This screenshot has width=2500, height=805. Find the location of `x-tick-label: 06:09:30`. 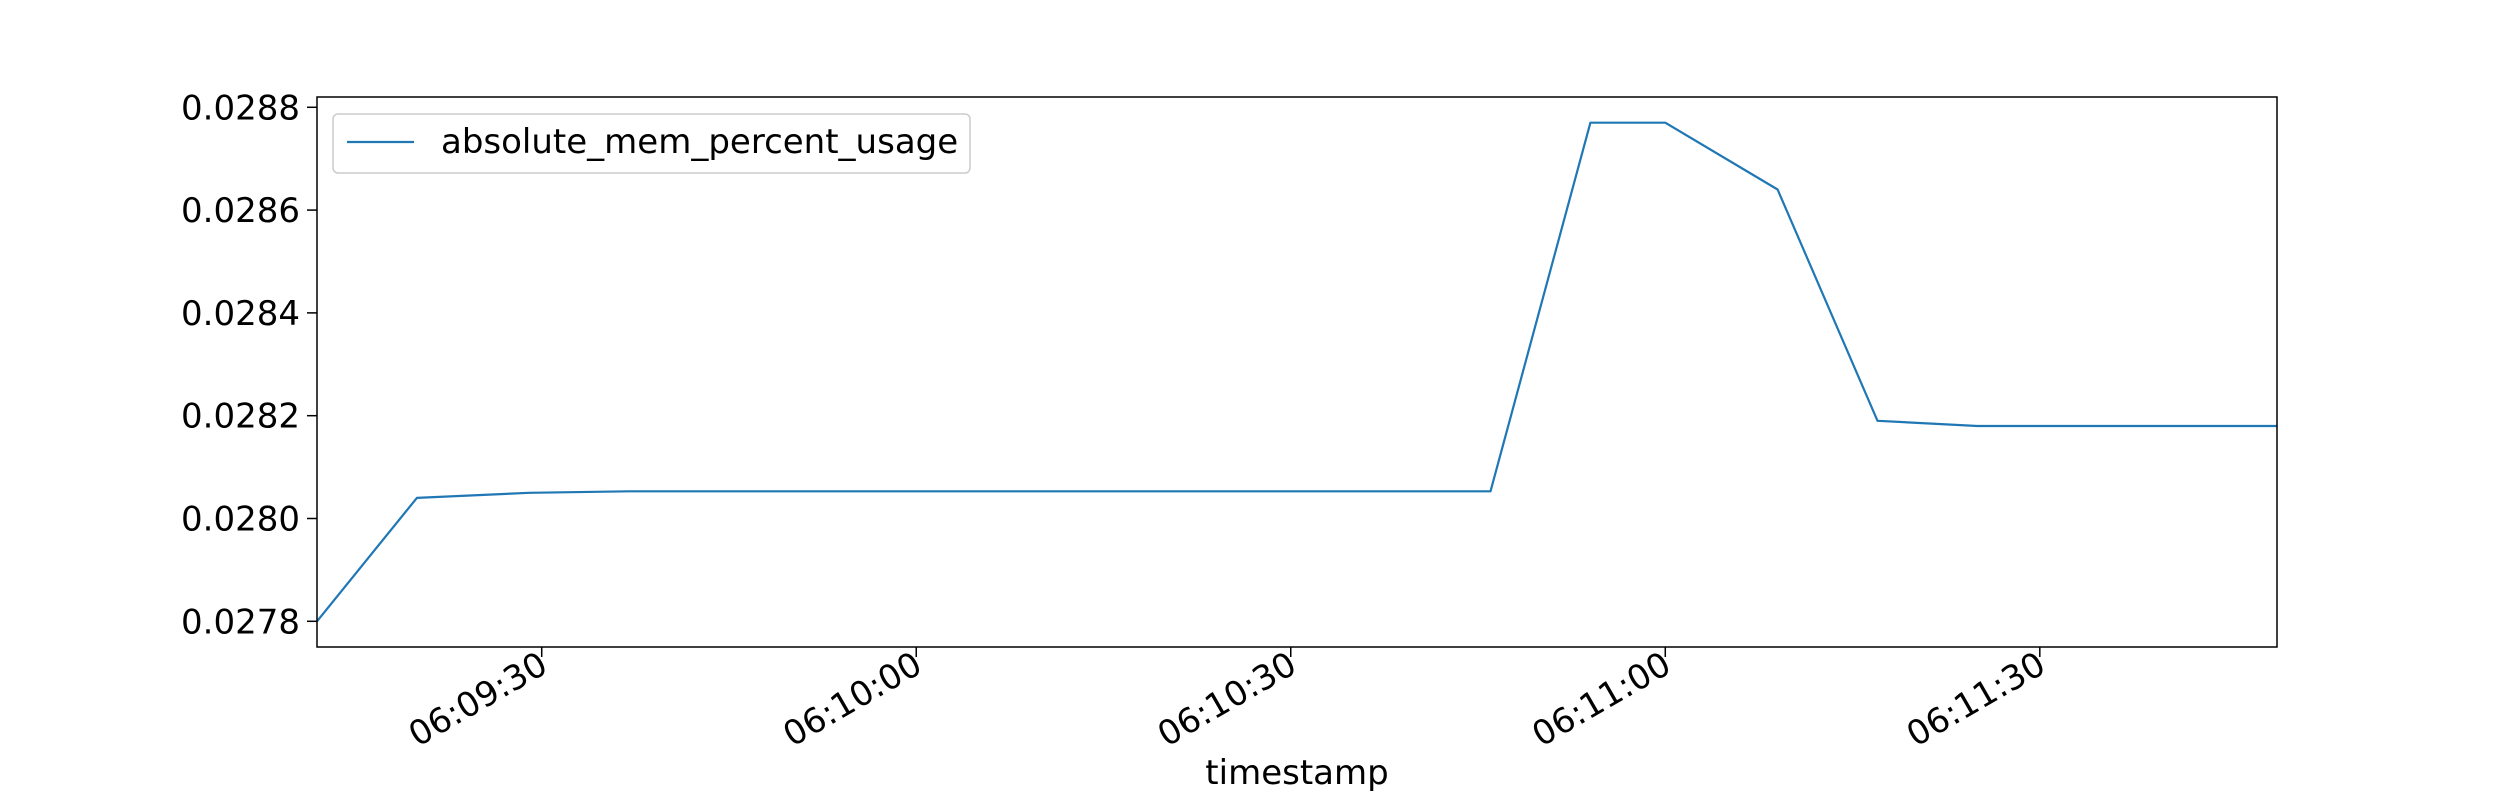

x-tick-label: 06:09:30 is located at coordinates (478, 699).